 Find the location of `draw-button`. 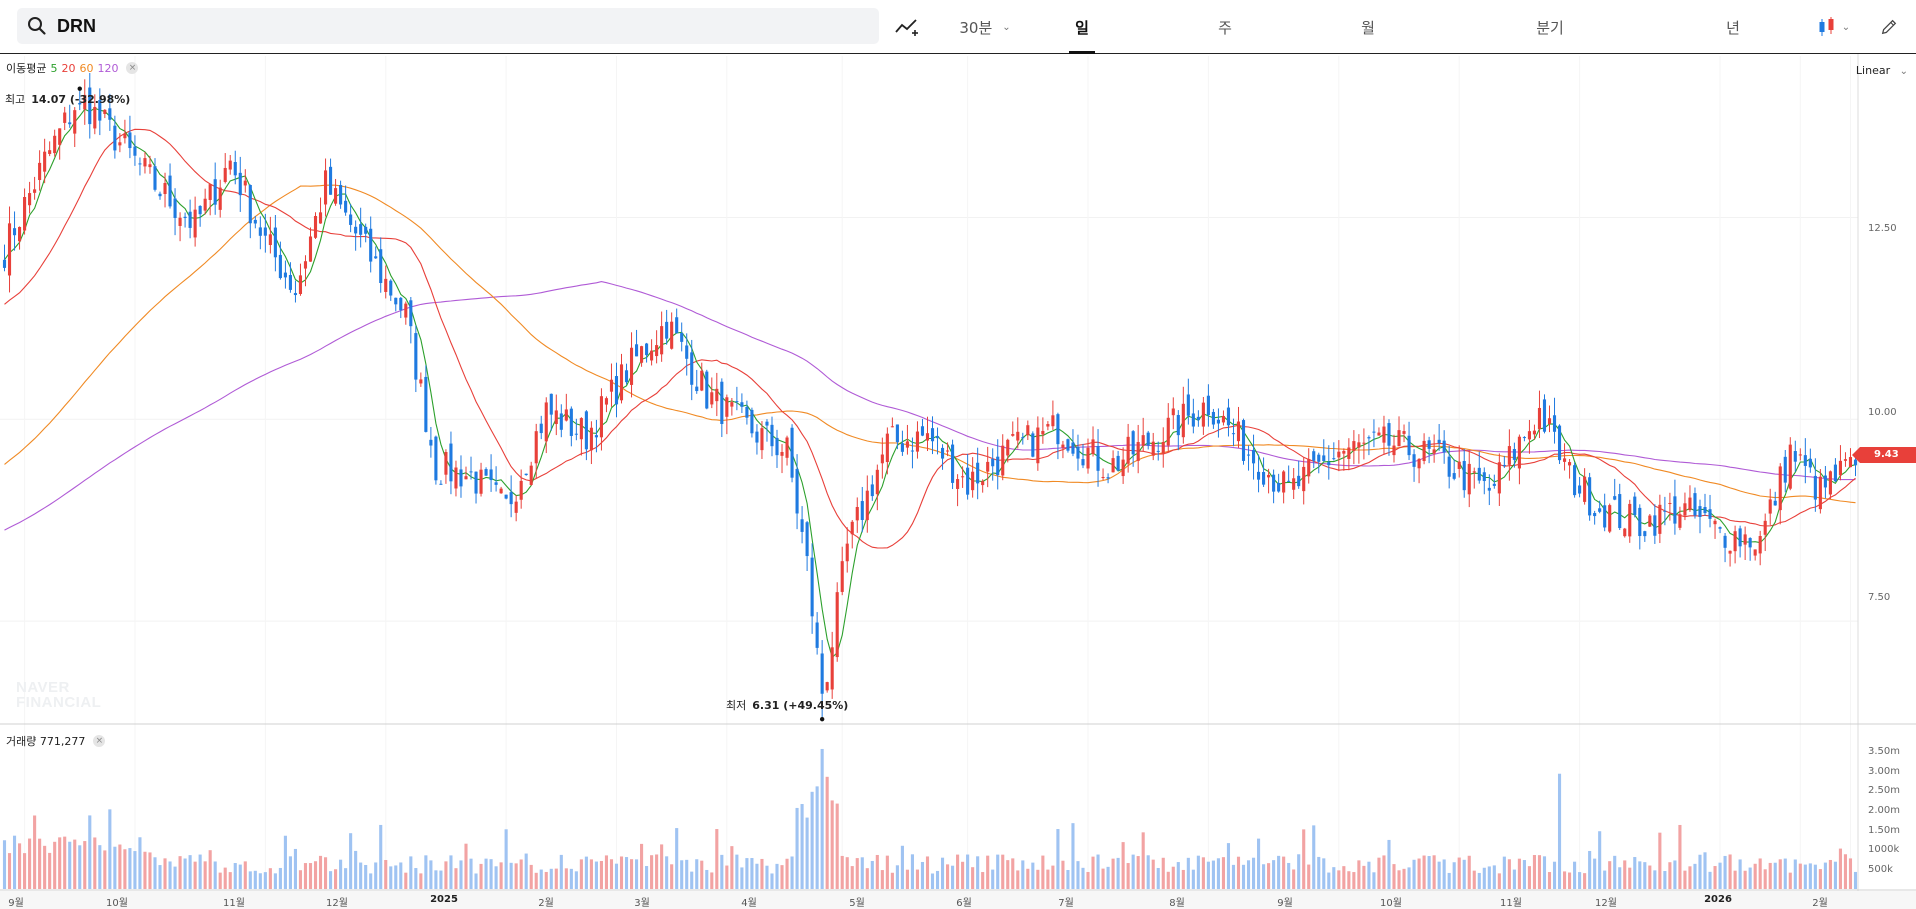

draw-button is located at coordinates (1889, 27).